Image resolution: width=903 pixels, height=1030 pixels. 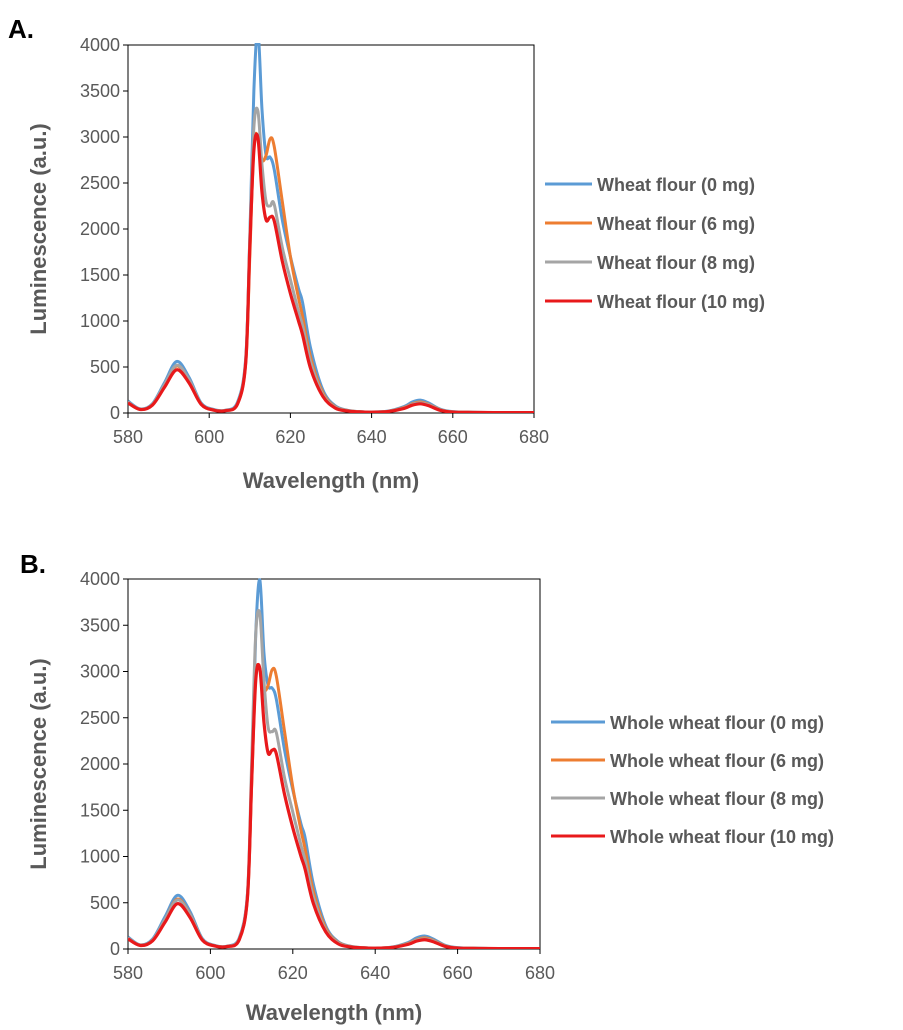 I want to click on panel-label: B., so click(x=33, y=564).